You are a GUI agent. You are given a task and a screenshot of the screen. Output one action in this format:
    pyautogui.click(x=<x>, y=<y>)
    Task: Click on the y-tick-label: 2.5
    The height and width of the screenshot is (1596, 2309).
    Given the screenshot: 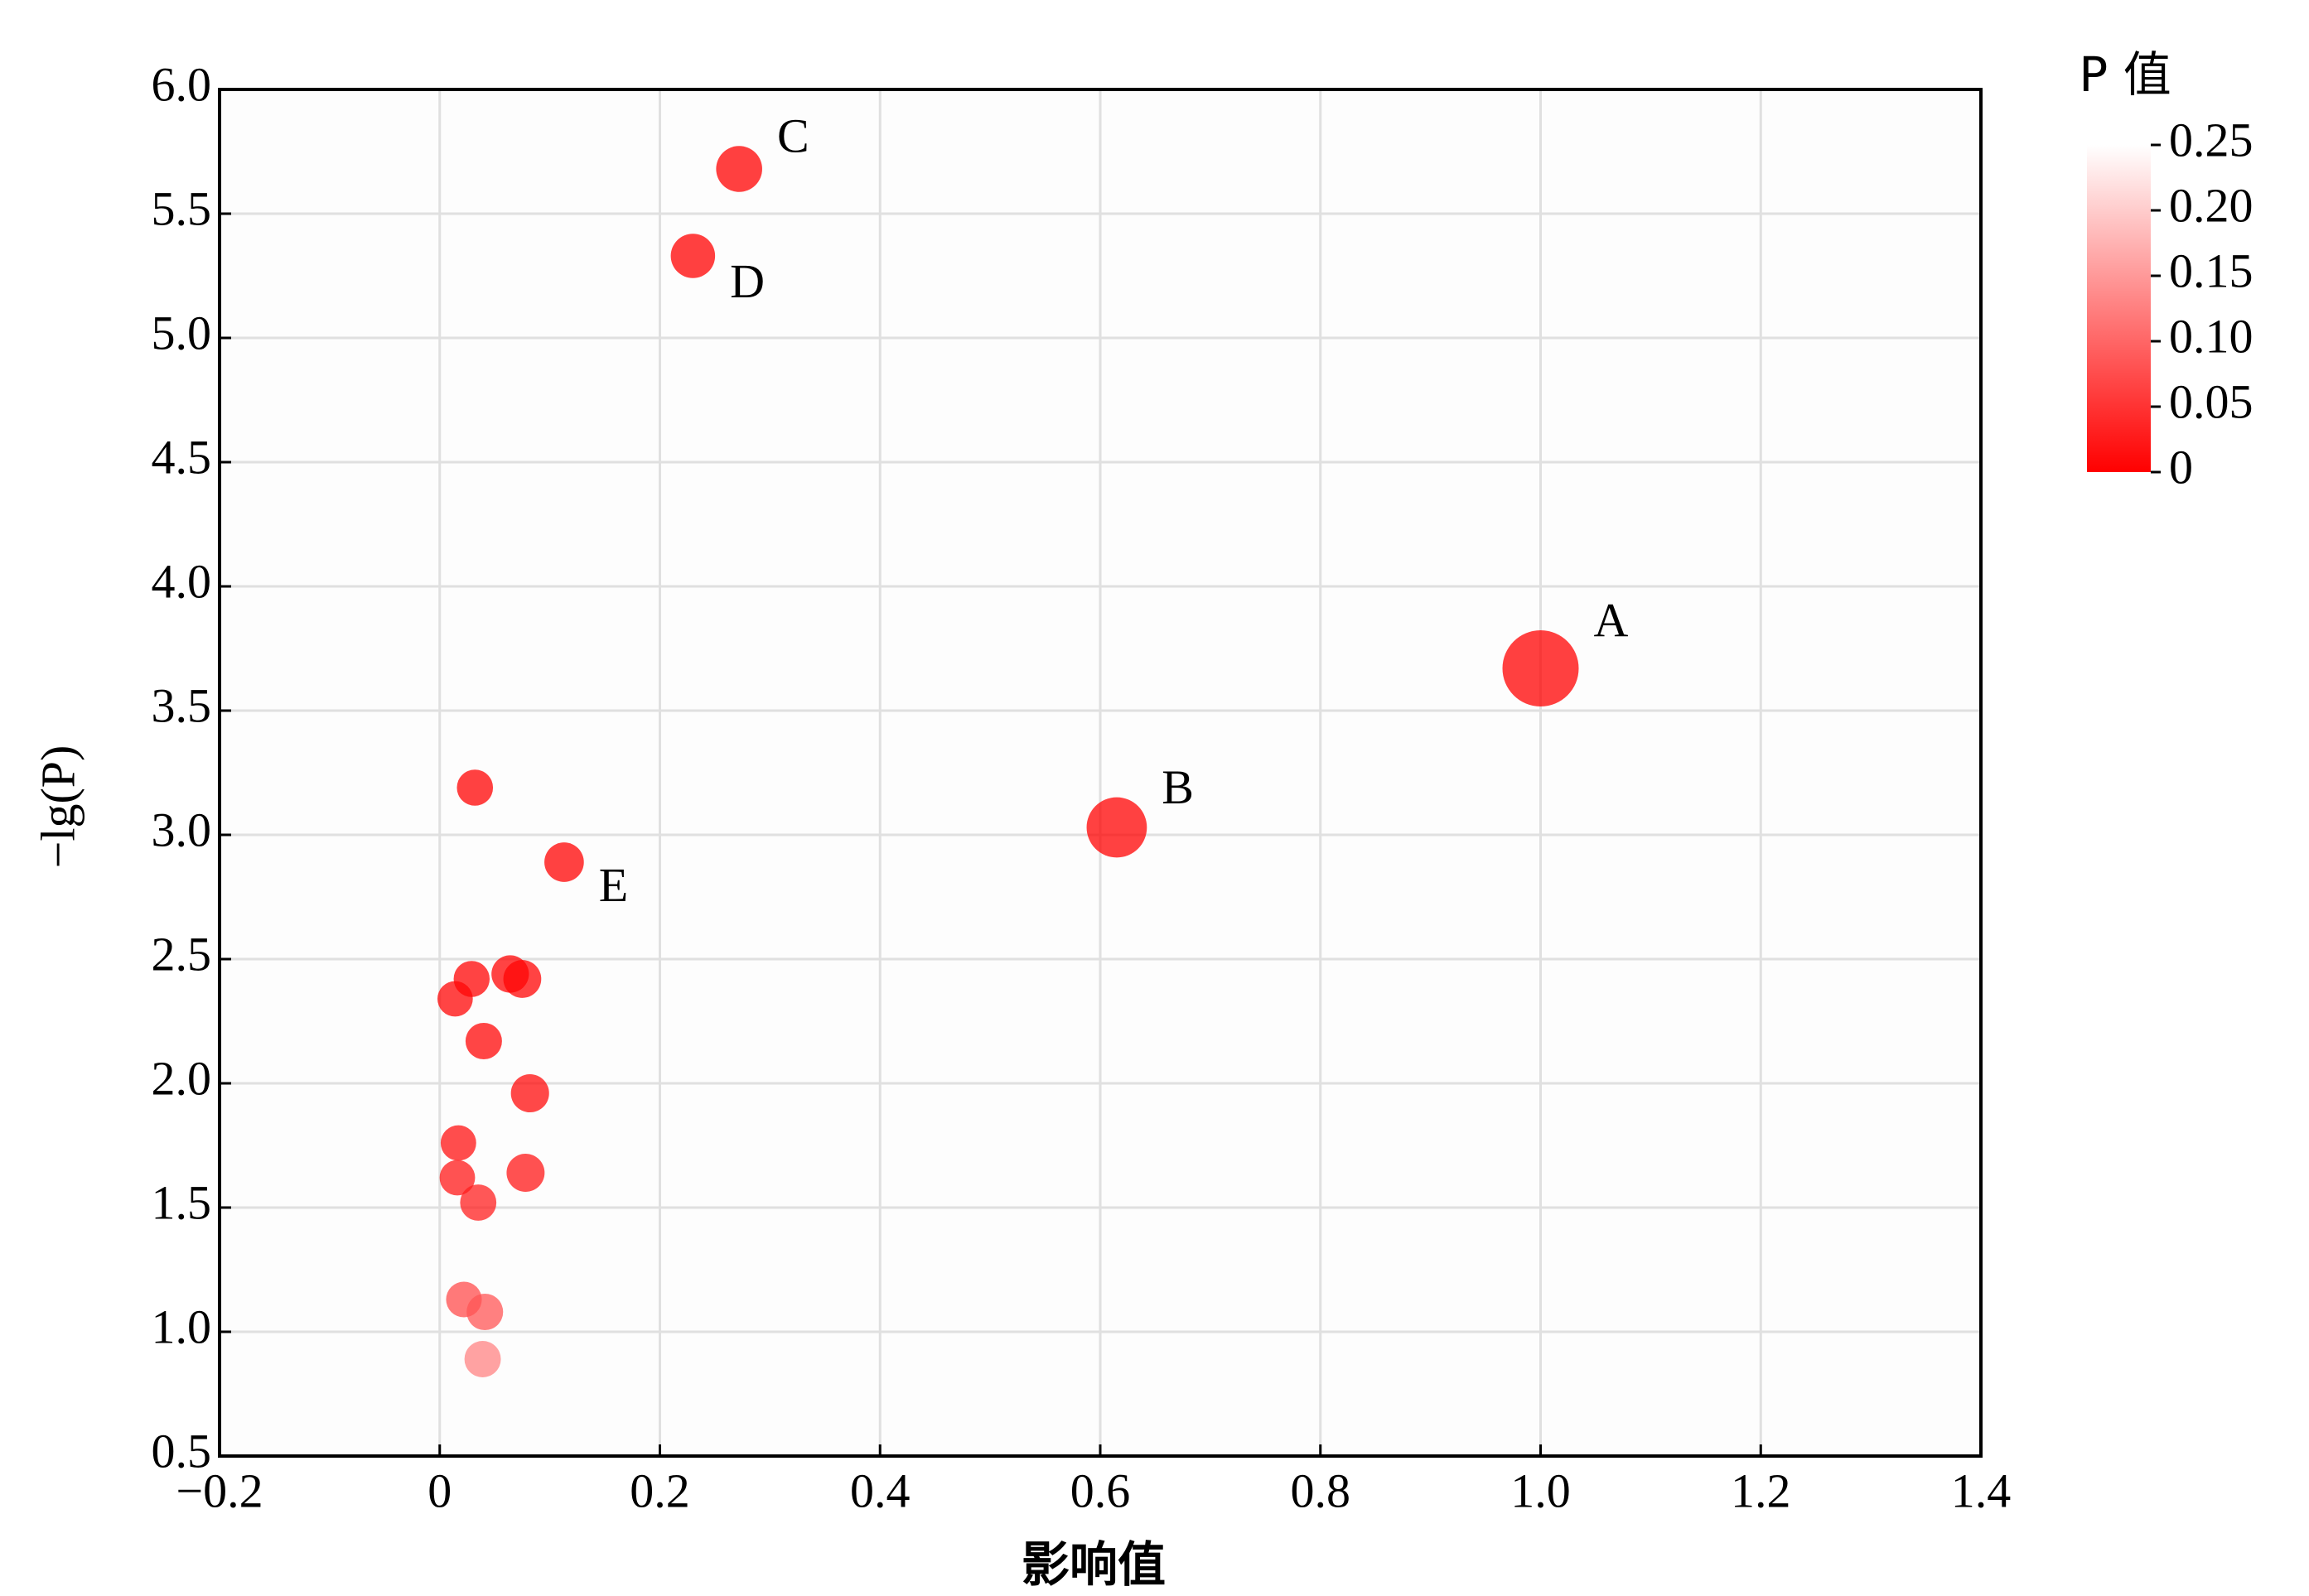 What is the action you would take?
    pyautogui.click(x=182, y=954)
    